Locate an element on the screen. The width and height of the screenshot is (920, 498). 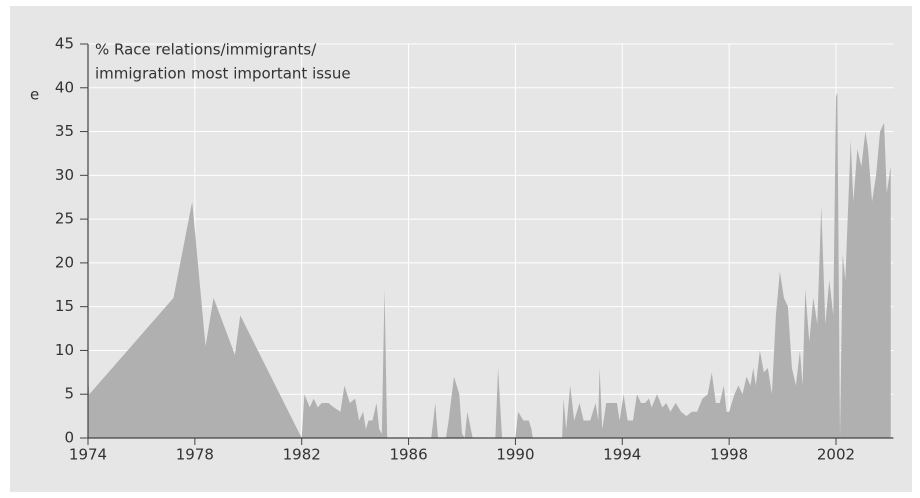
y-tick-label: 30 is located at coordinates (64, 175).